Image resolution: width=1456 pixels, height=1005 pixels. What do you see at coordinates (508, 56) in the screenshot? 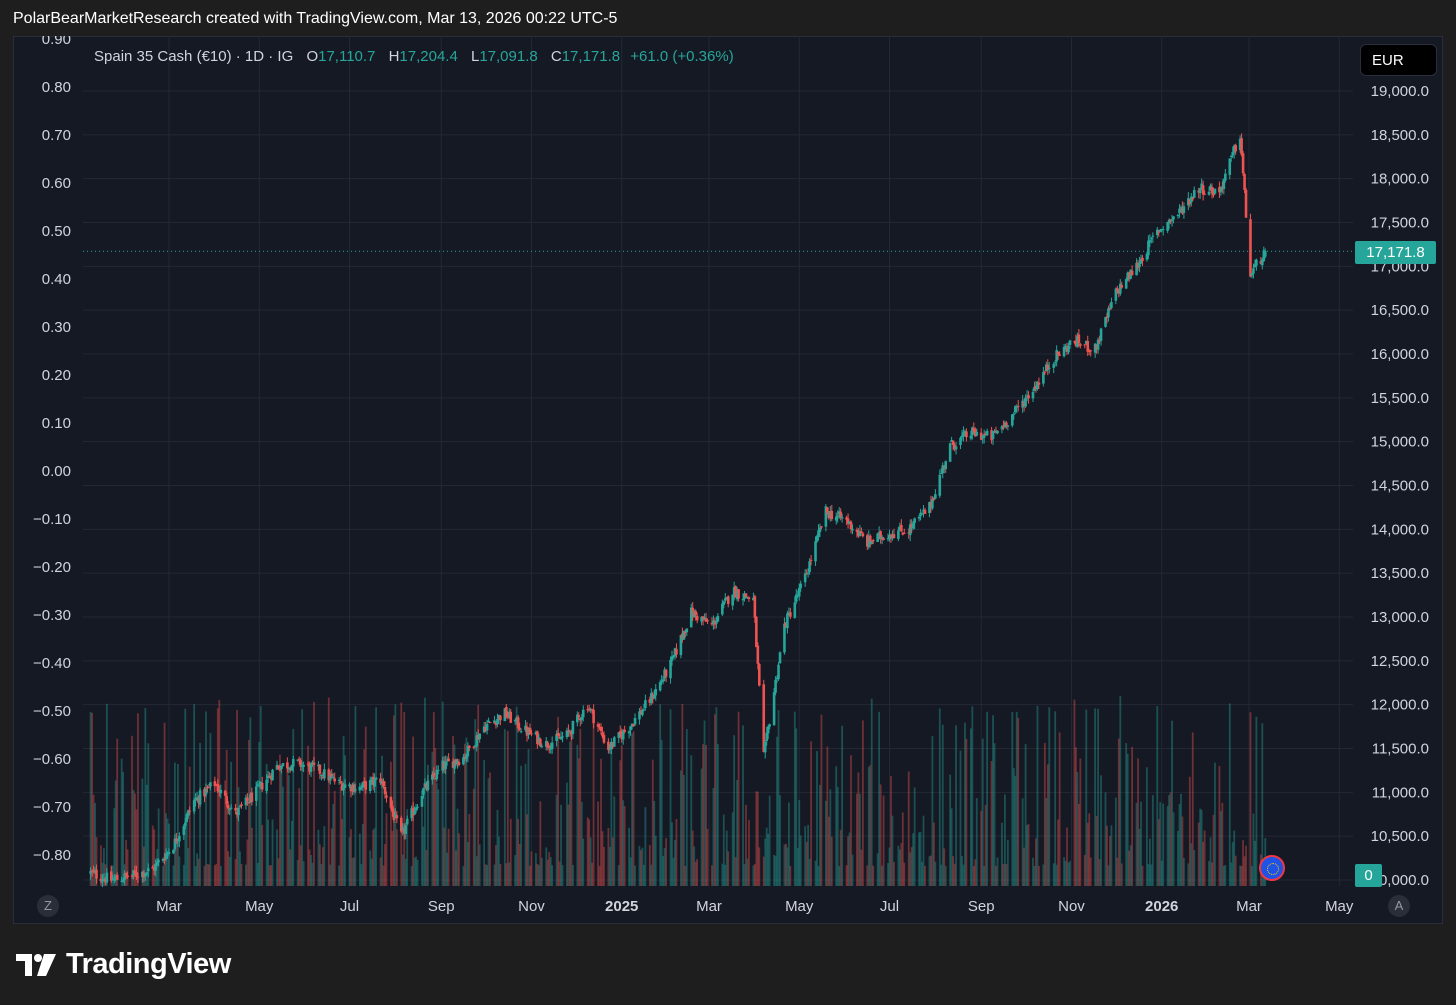
I see `low-value: 17,091.8` at bounding box center [508, 56].